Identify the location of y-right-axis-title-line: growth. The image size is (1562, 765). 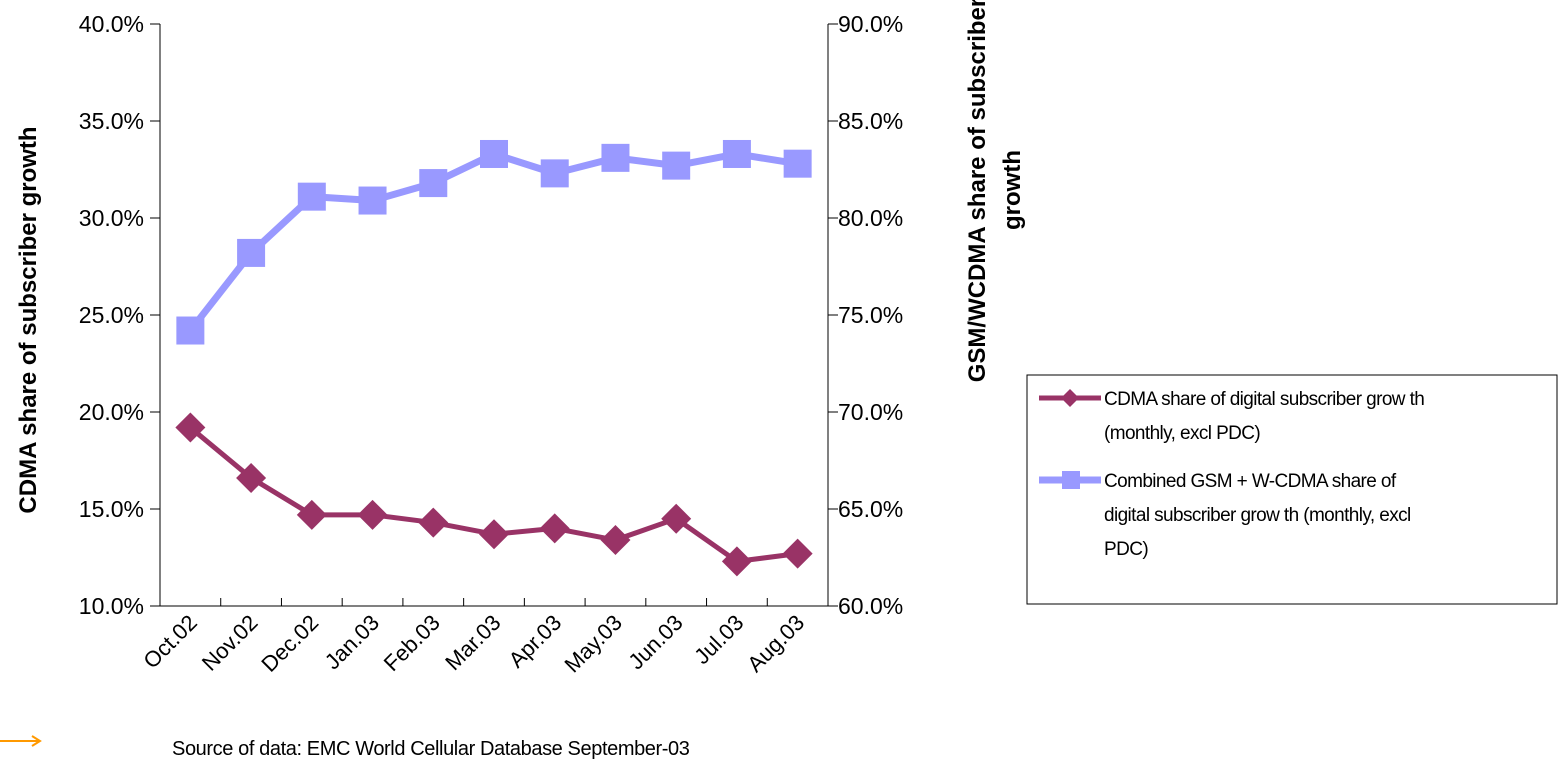
(1012, 190).